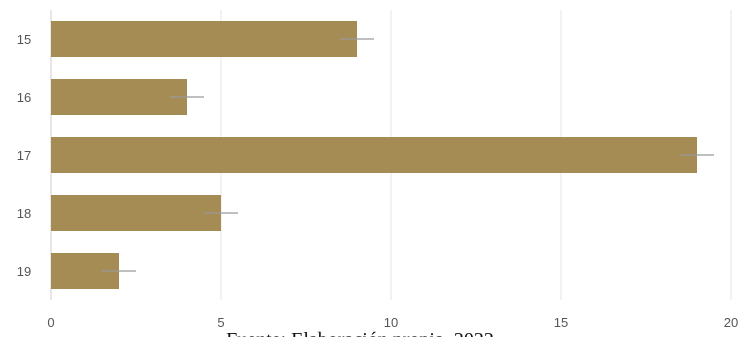  Describe the element at coordinates (561, 322) in the screenshot. I see `x-tick-label: 15` at that location.